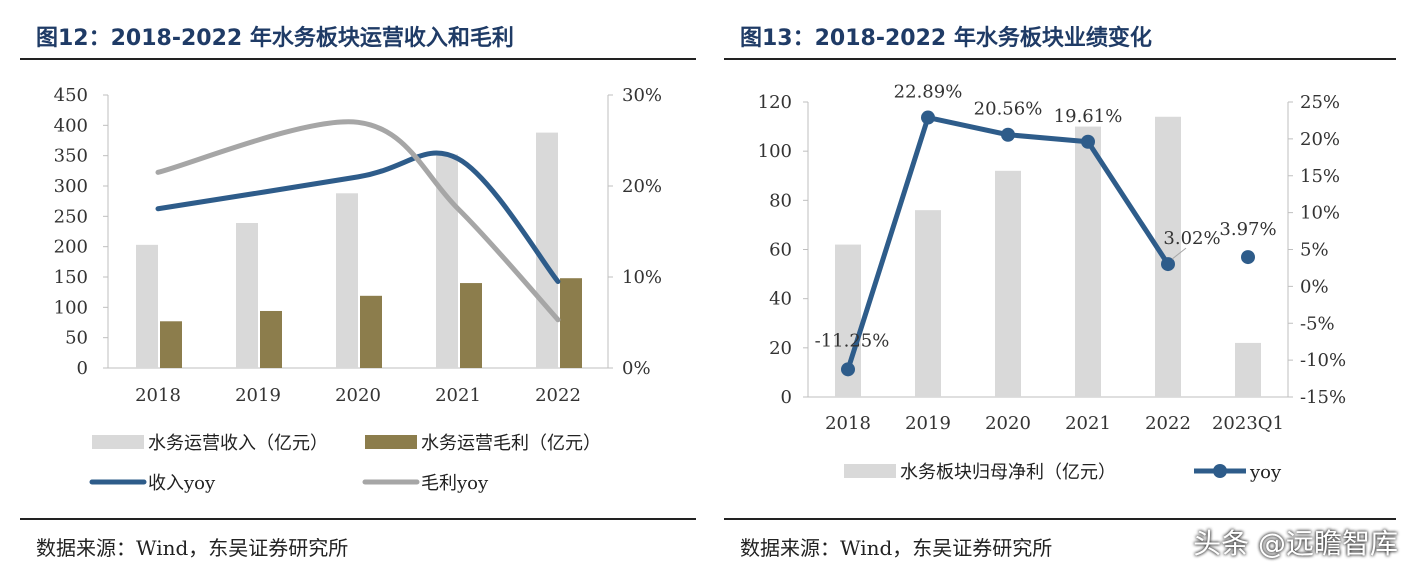 The image size is (1416, 579). Describe the element at coordinates (1323, 397) in the screenshot. I see `y-right-tick-label: -15%` at that location.